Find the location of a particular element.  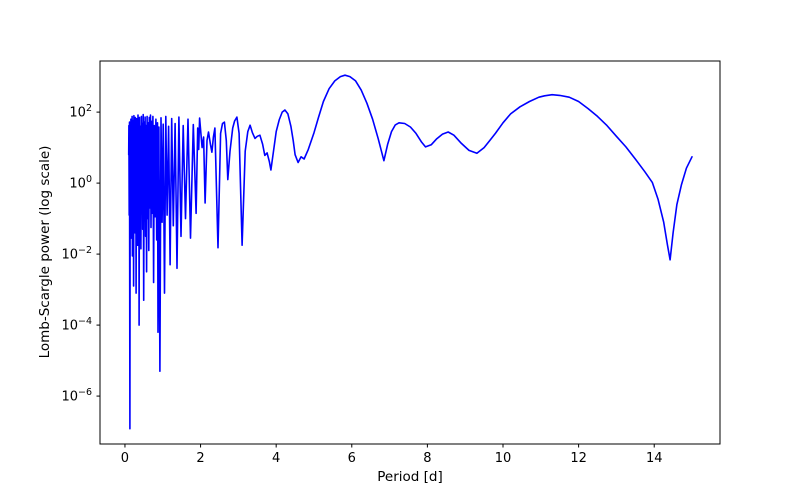

x-tick-label: 4 is located at coordinates (276, 458).